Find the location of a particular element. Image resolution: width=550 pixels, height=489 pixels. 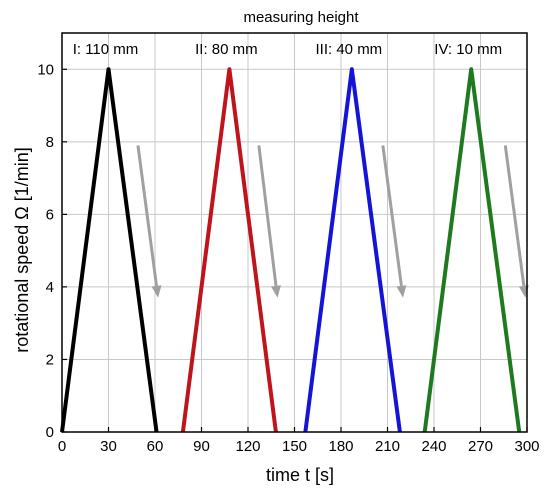

series-label-1: I: 110 mm is located at coordinates (106, 49).